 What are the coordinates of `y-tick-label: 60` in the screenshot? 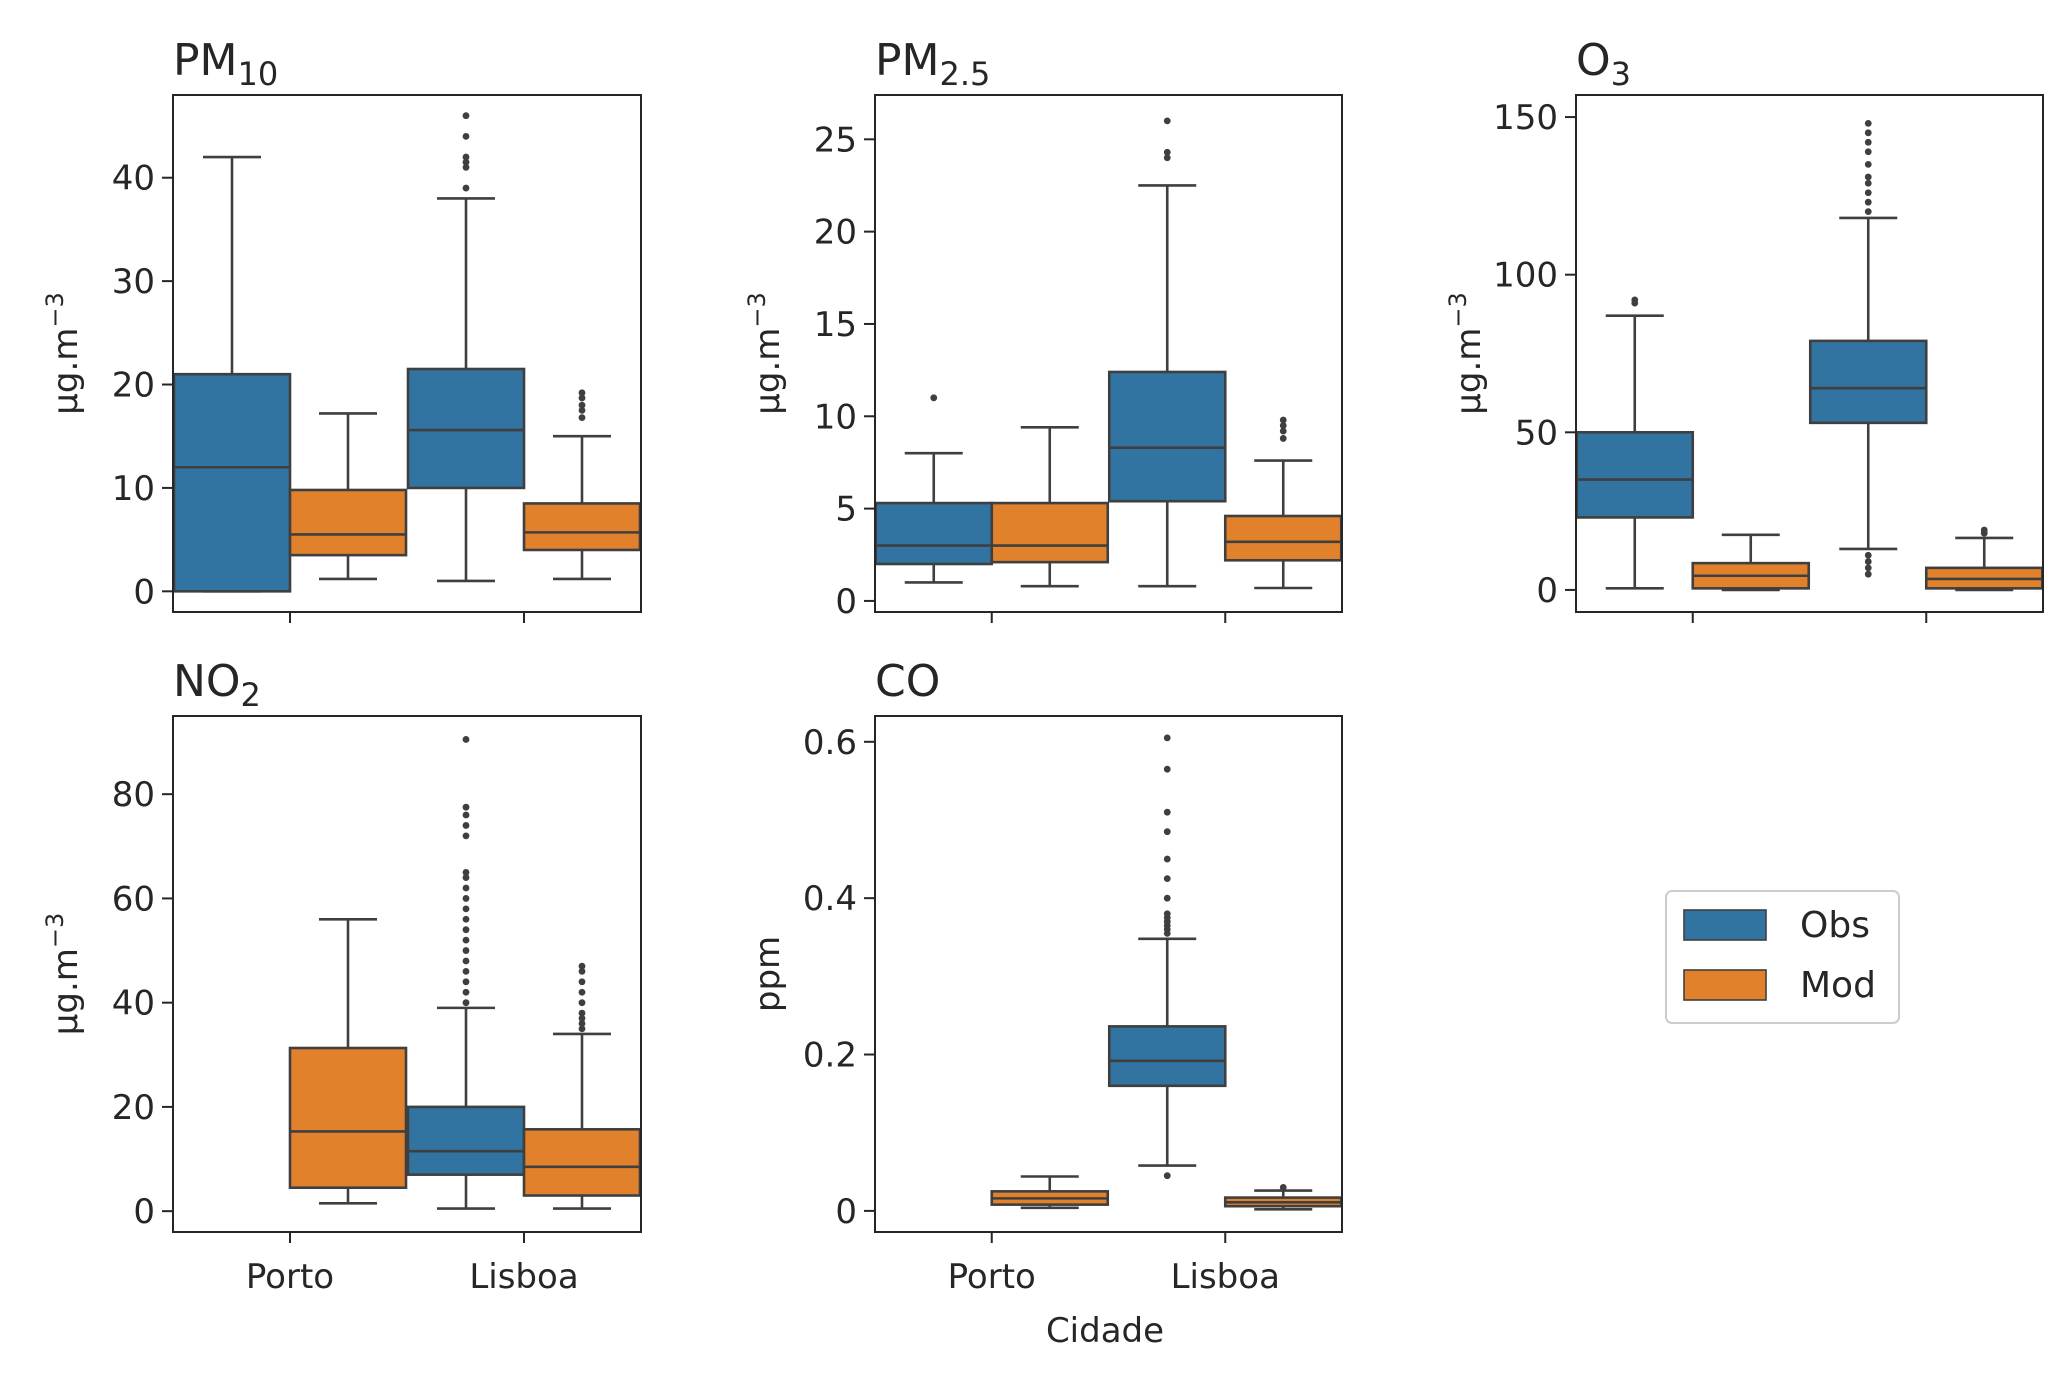 It's located at (133, 899).